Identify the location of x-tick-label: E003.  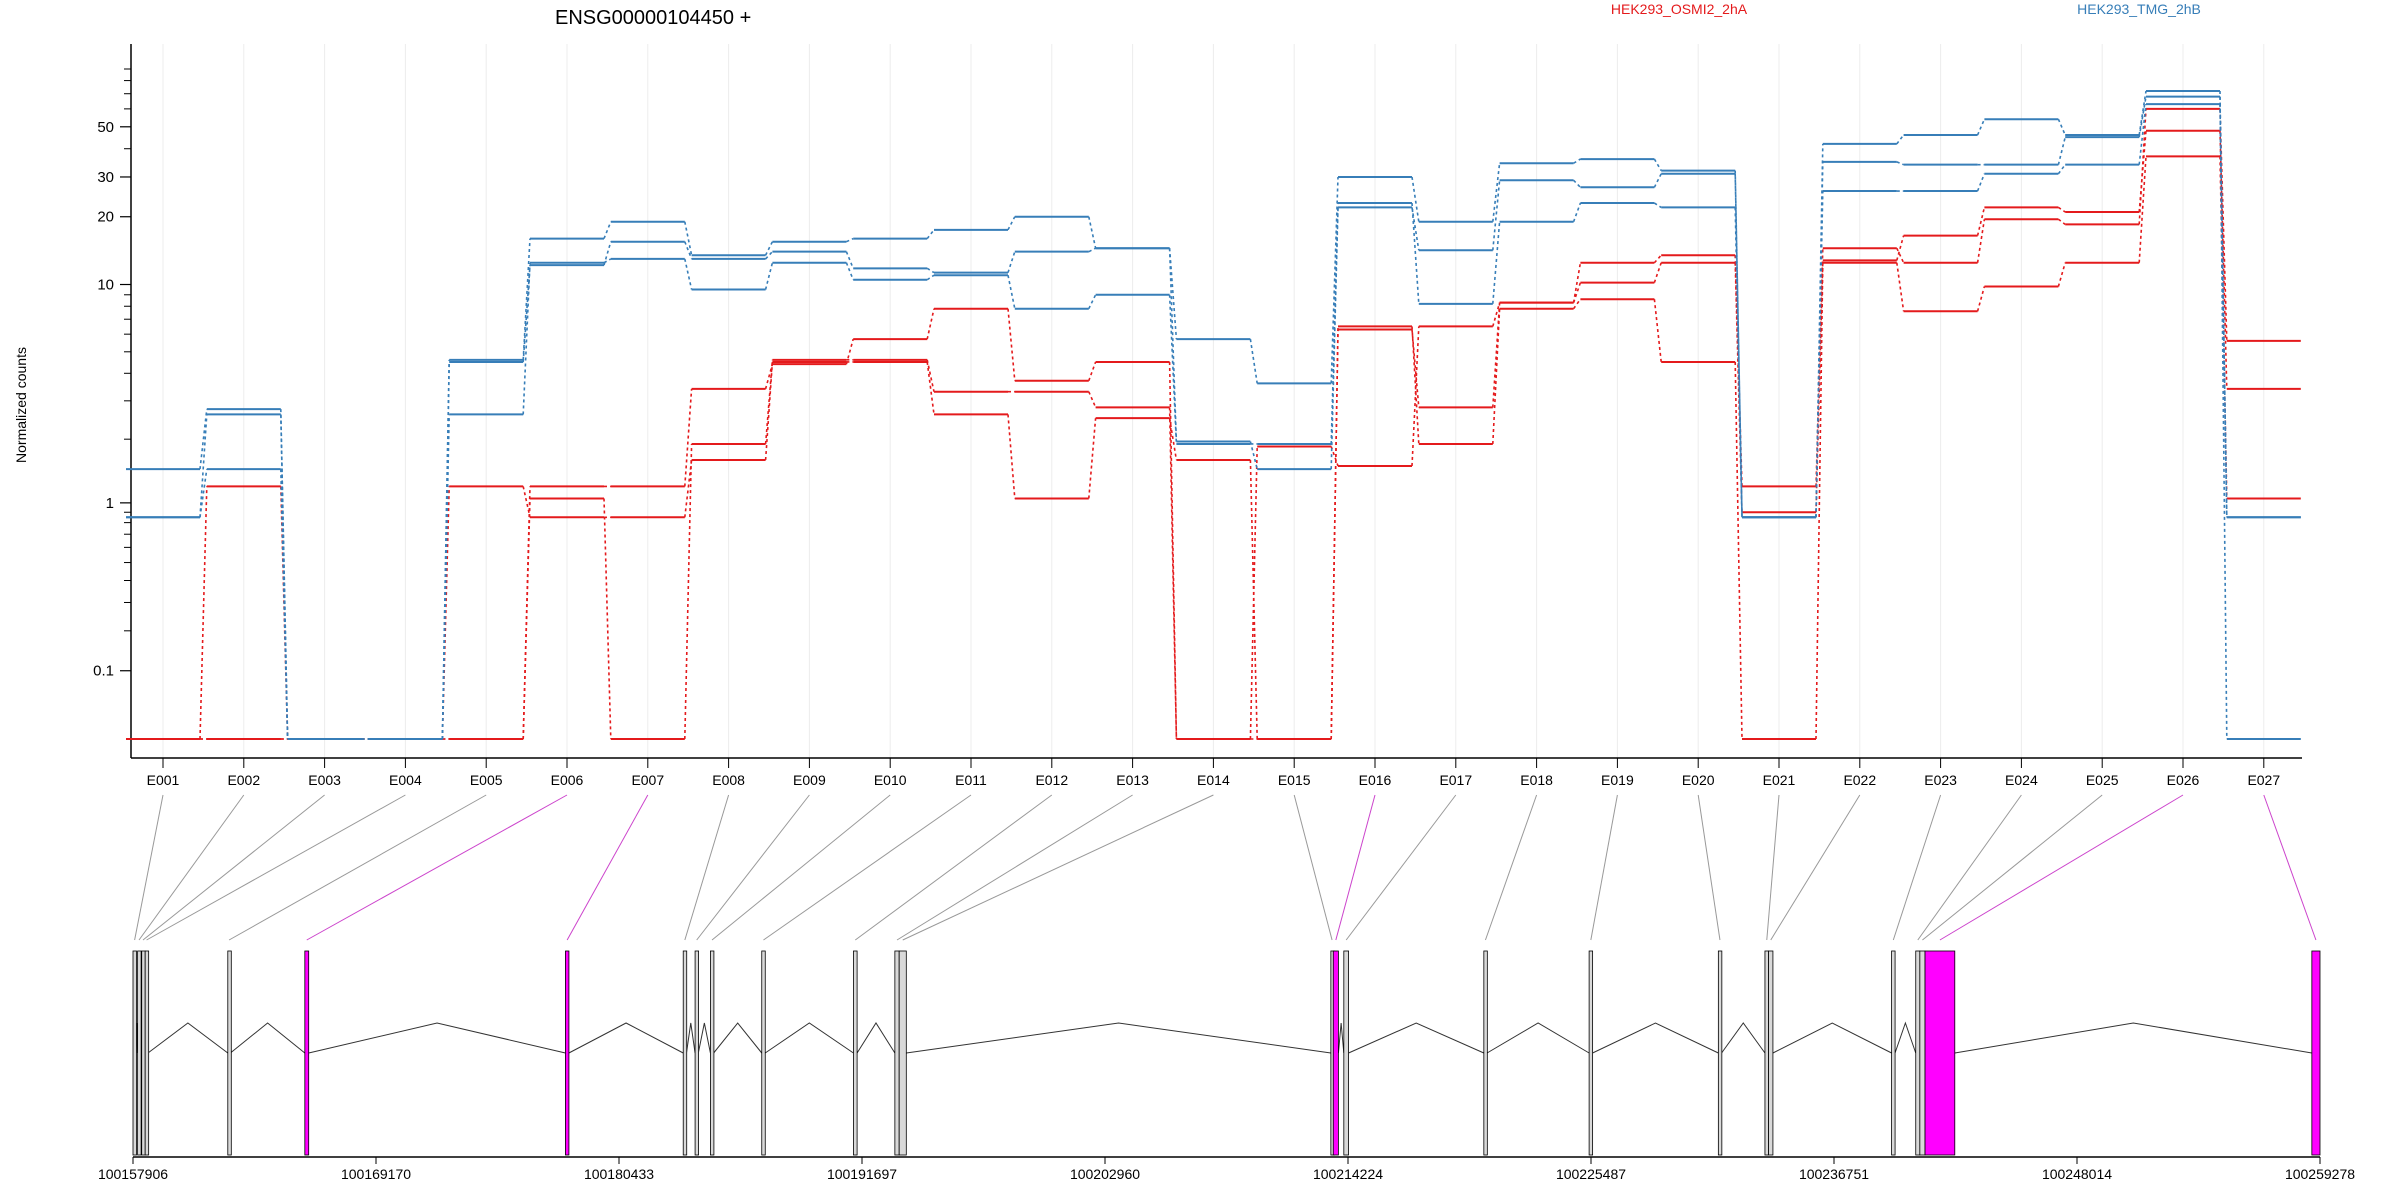
(324, 780).